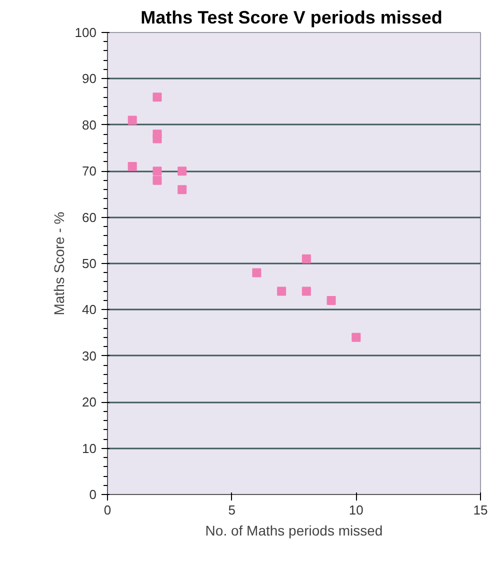 The image size is (491, 575). What do you see at coordinates (294, 530) in the screenshot?
I see `x-axis-title: No. of Maths periods missed` at bounding box center [294, 530].